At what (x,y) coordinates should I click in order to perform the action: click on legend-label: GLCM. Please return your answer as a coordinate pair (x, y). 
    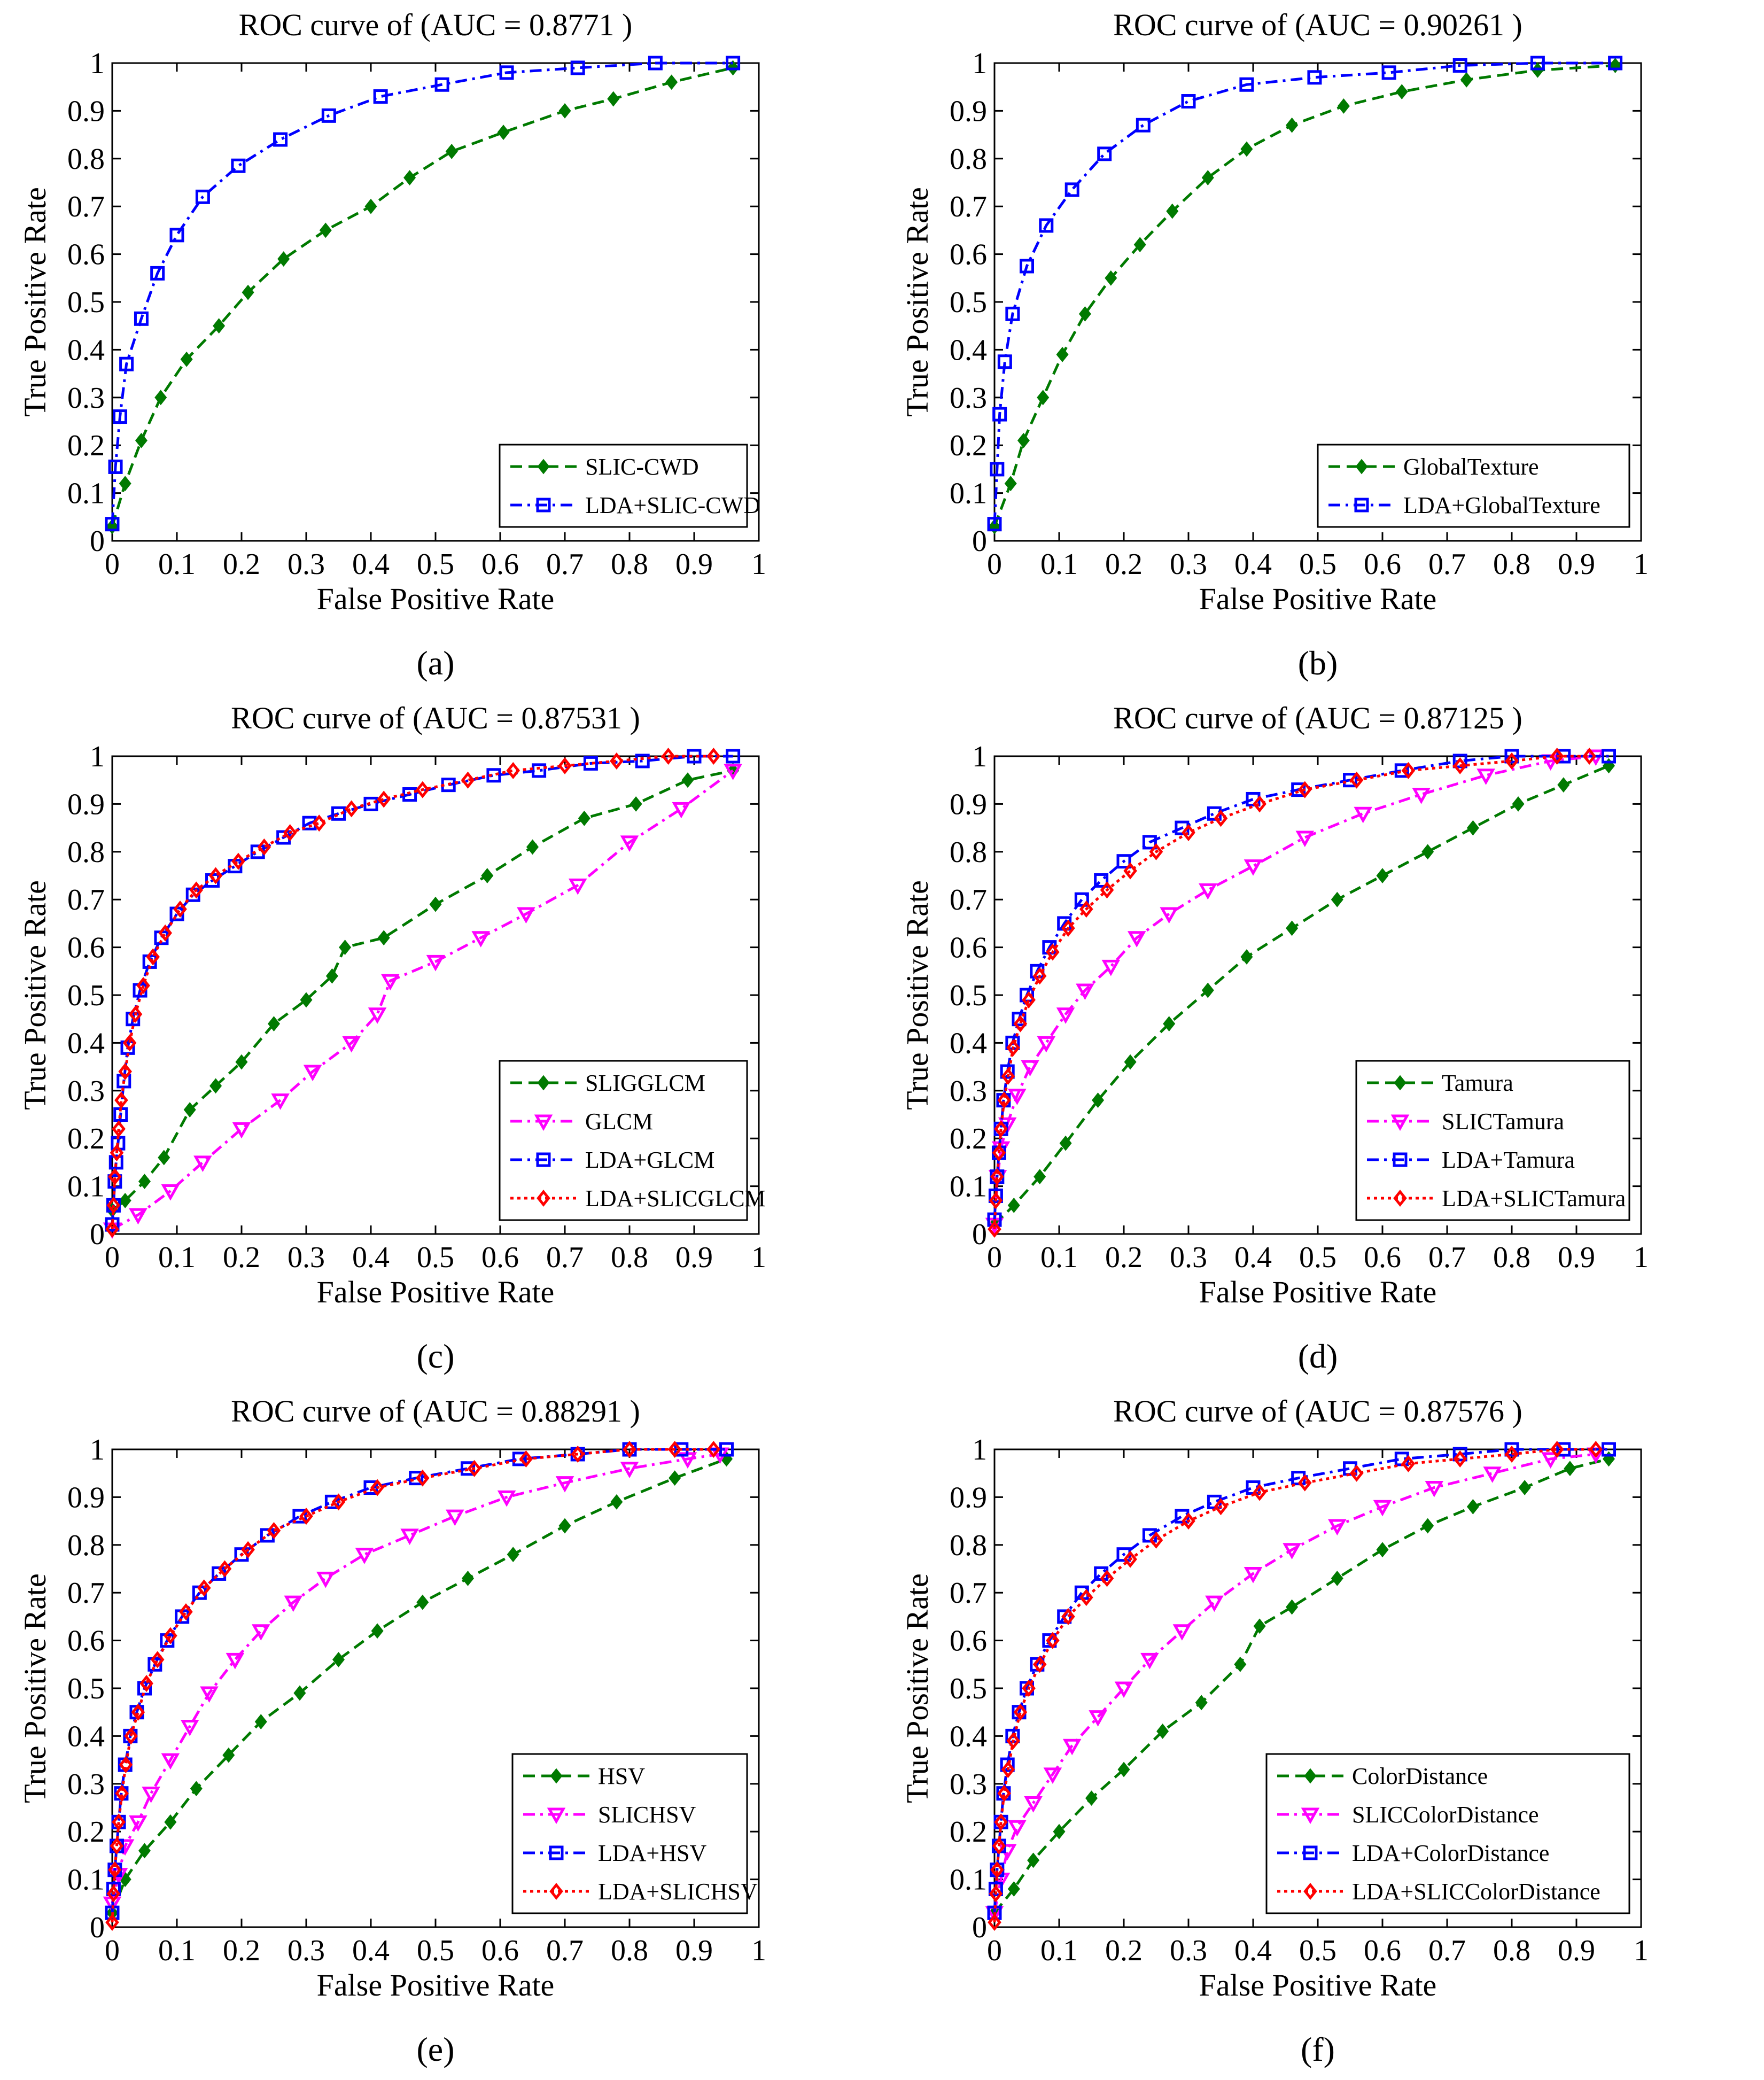
    Looking at the image, I should click on (619, 1121).